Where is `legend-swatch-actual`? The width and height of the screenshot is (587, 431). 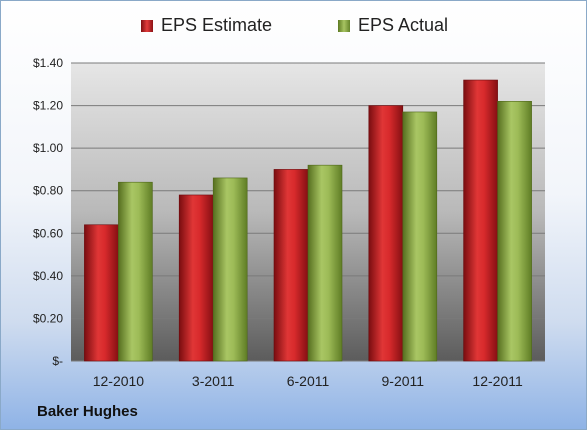 legend-swatch-actual is located at coordinates (343, 25).